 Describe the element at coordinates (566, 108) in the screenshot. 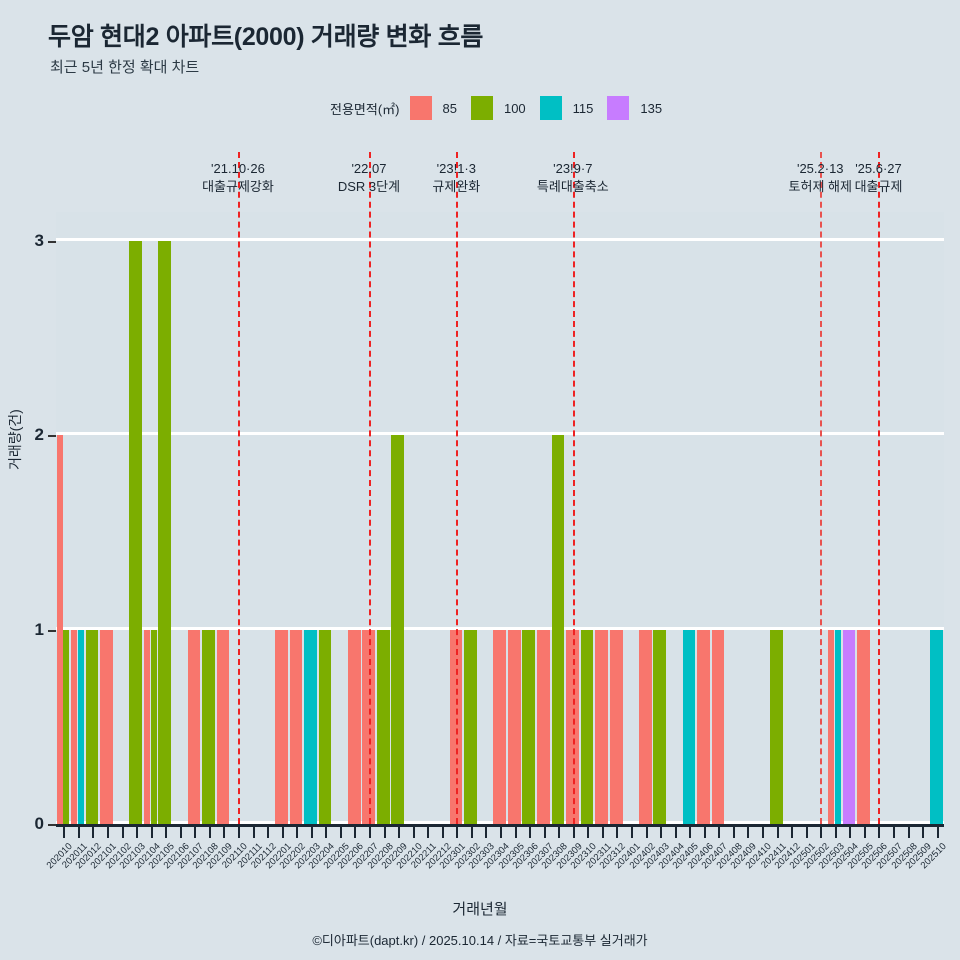

I see `legend-item: 115` at that location.